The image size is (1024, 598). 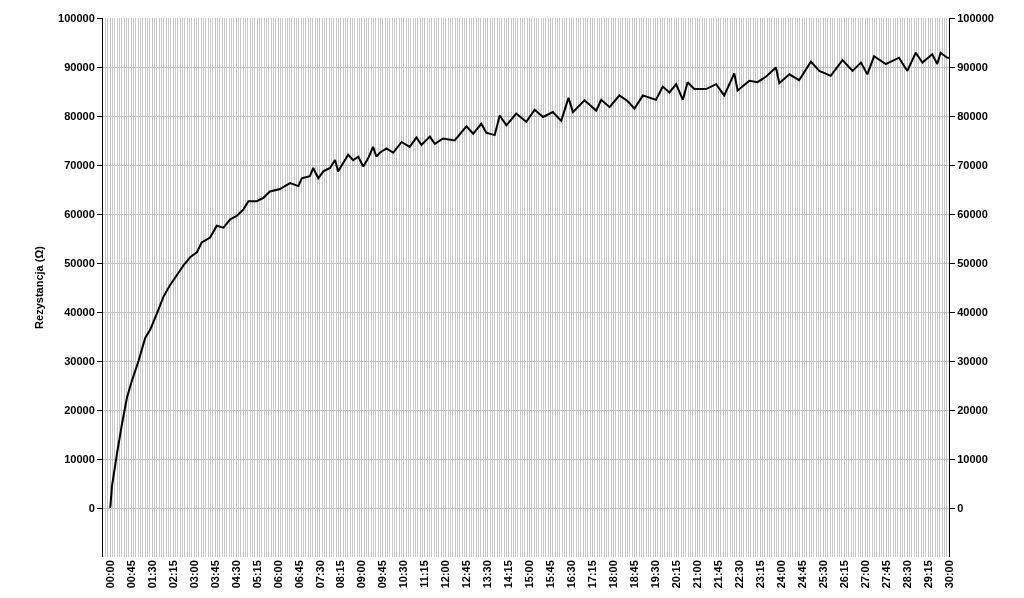 What do you see at coordinates (972, 360) in the screenshot?
I see `y2-tick-label: 30000` at bounding box center [972, 360].